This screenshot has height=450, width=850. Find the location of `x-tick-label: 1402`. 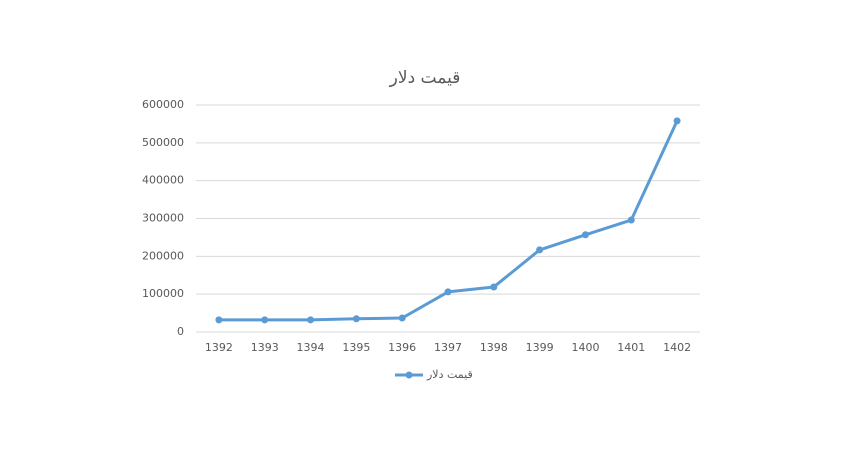

x-tick-label: 1402 is located at coordinates (677, 347).